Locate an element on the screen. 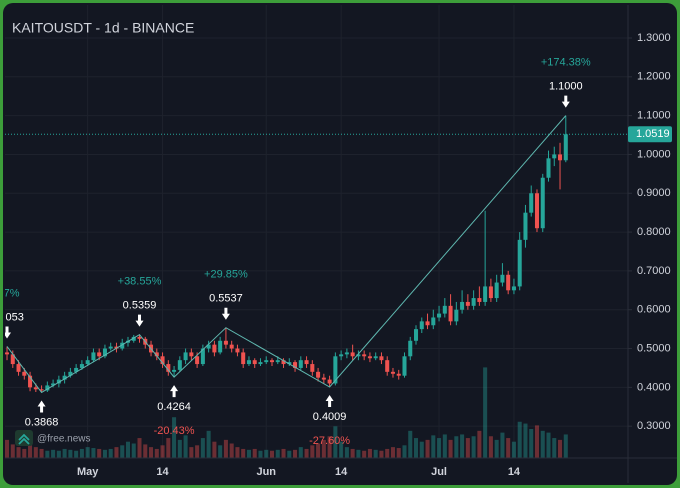 Image resolution: width=680 pixels, height=488 pixels. pivot-label: 0.5537 is located at coordinates (226, 299).